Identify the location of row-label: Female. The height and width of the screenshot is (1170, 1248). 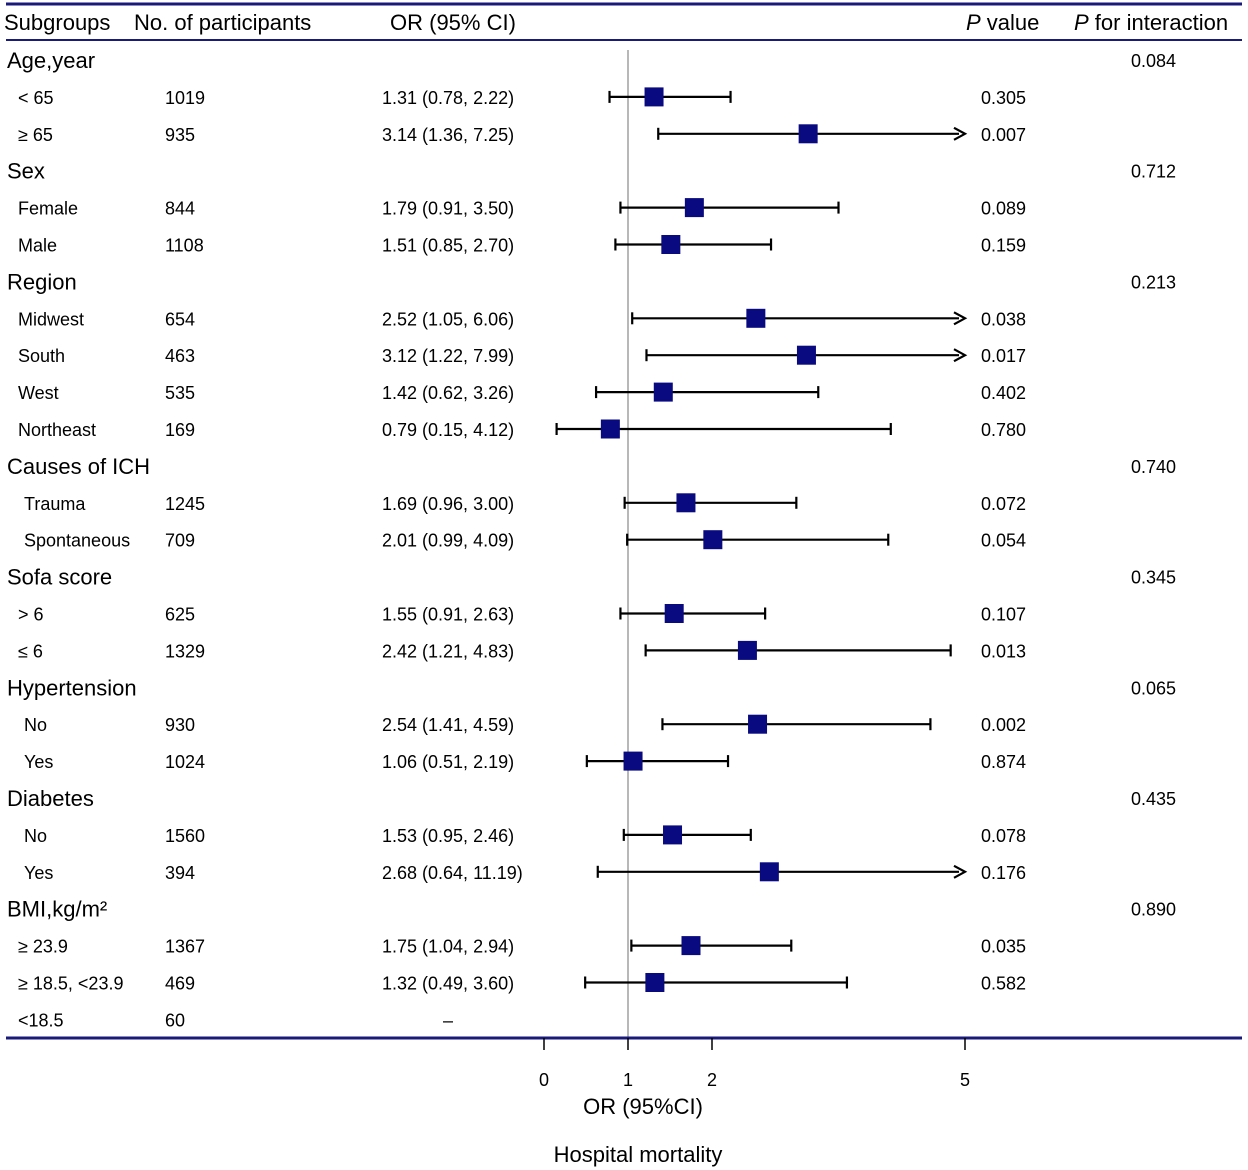
(48, 209).